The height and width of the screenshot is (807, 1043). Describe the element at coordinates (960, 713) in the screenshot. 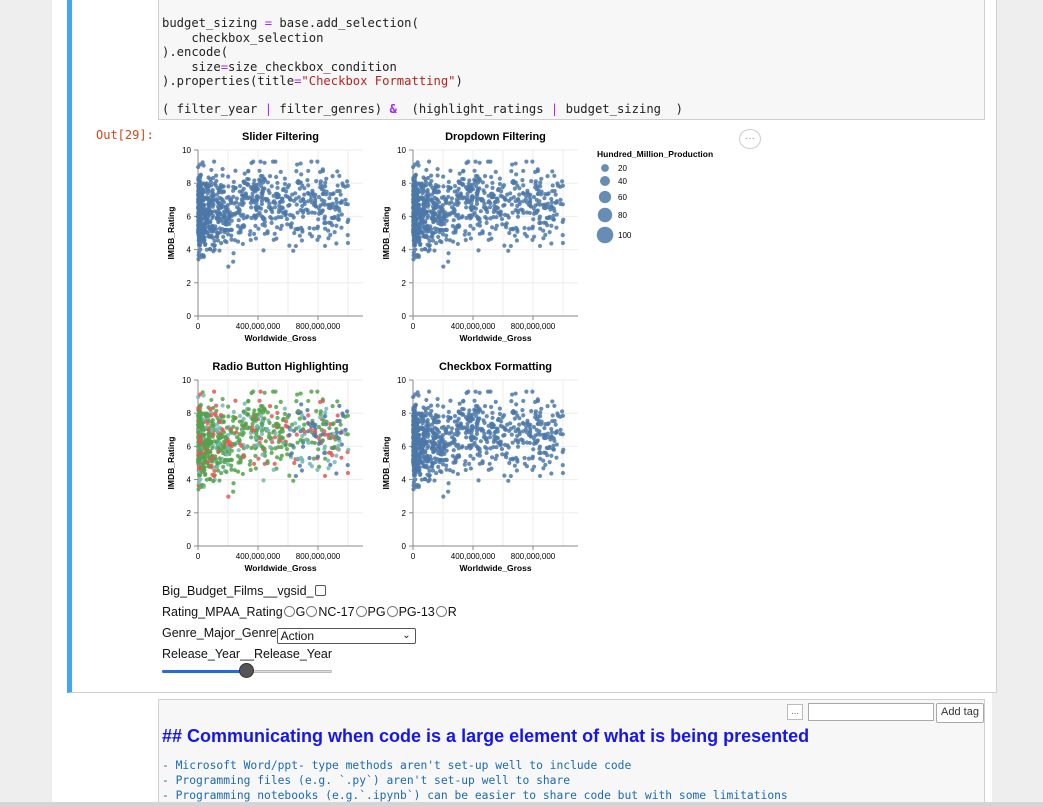

I see `add-tag-button: Add tag` at that location.